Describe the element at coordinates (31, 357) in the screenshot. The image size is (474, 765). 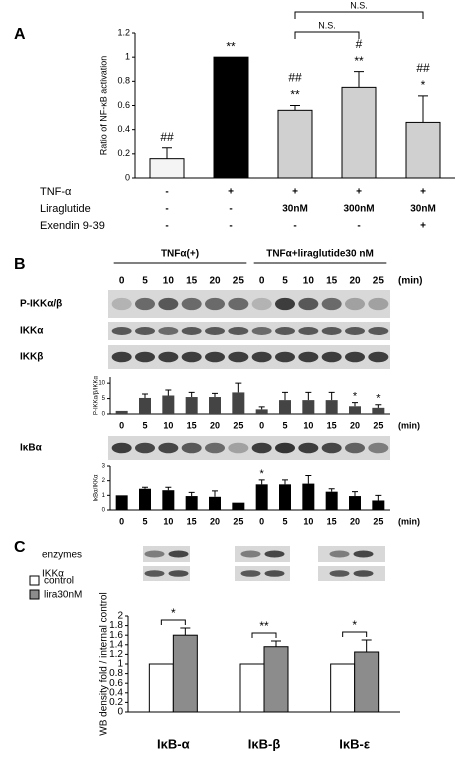
I see `blot-label: IKKβ` at that location.